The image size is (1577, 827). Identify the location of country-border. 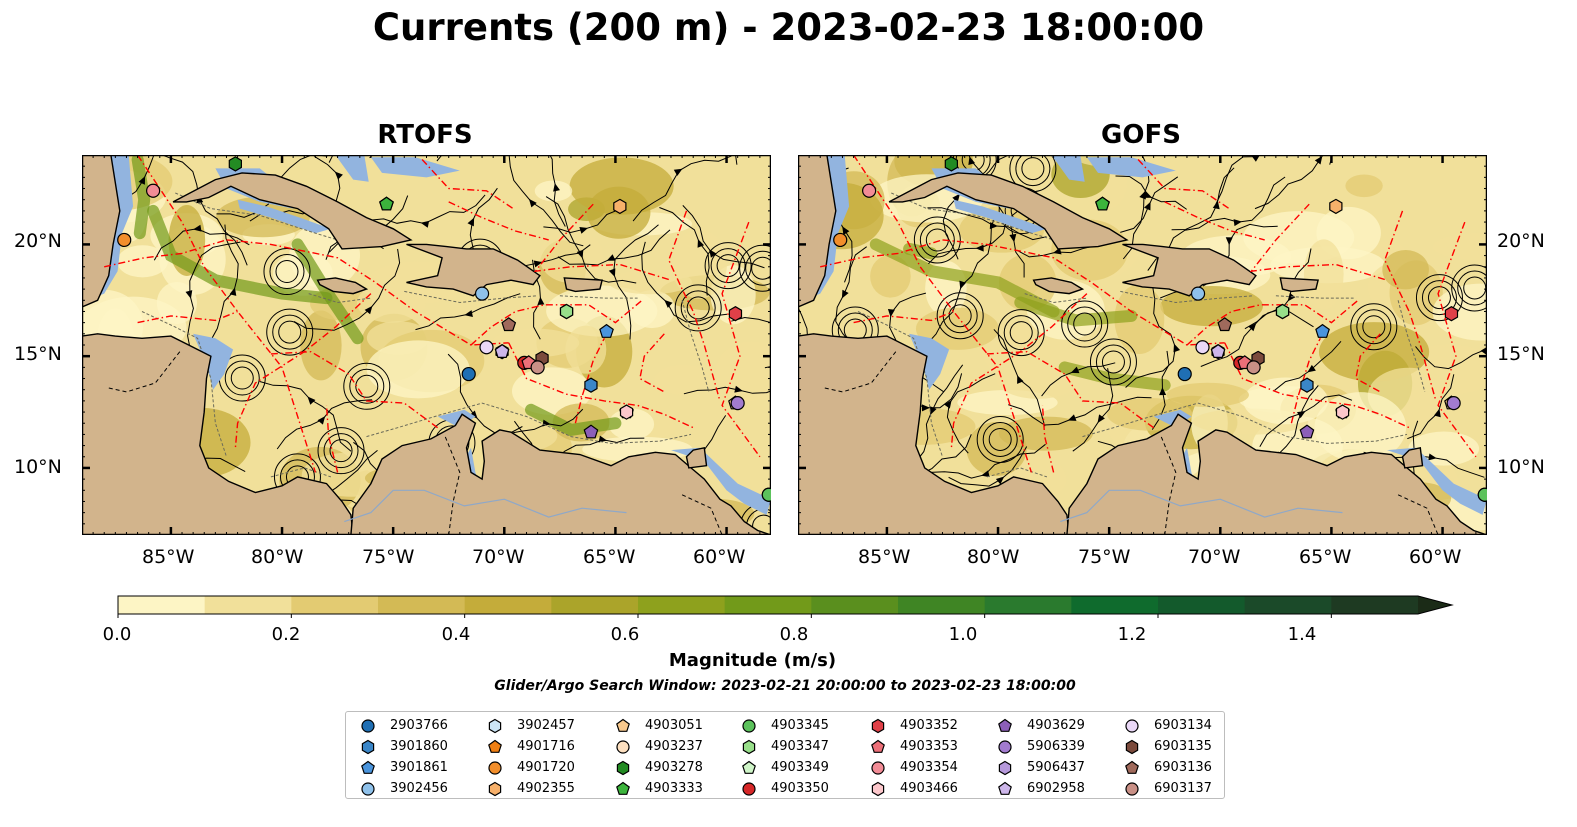
(143, 372).